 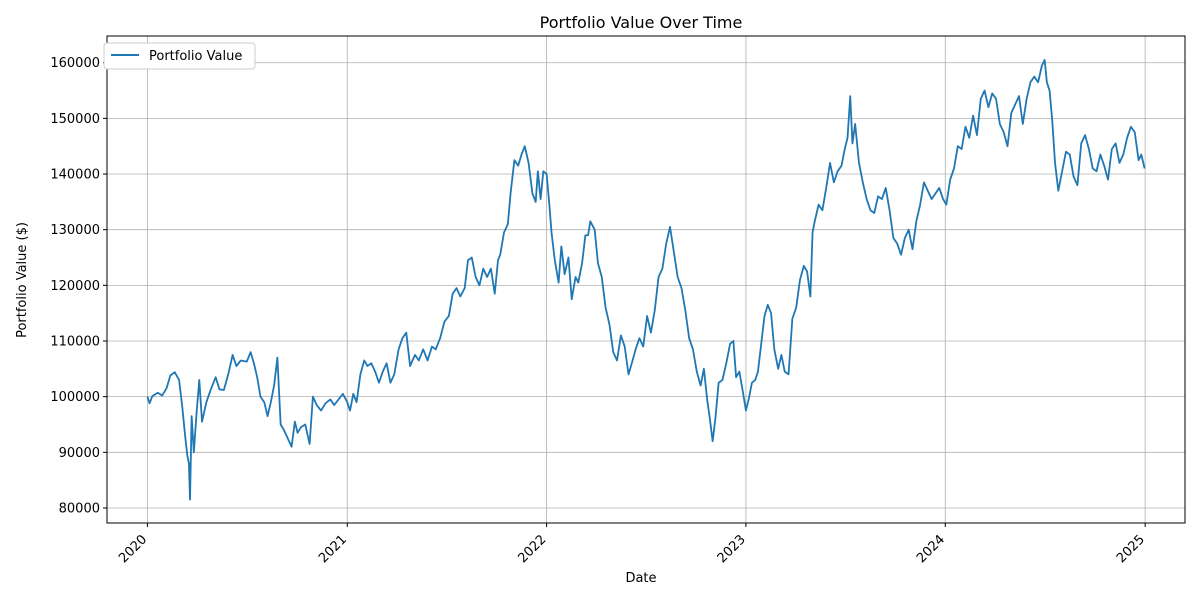 What do you see at coordinates (641, 22) in the screenshot?
I see `chart-title: Portfolio Value Over Time` at bounding box center [641, 22].